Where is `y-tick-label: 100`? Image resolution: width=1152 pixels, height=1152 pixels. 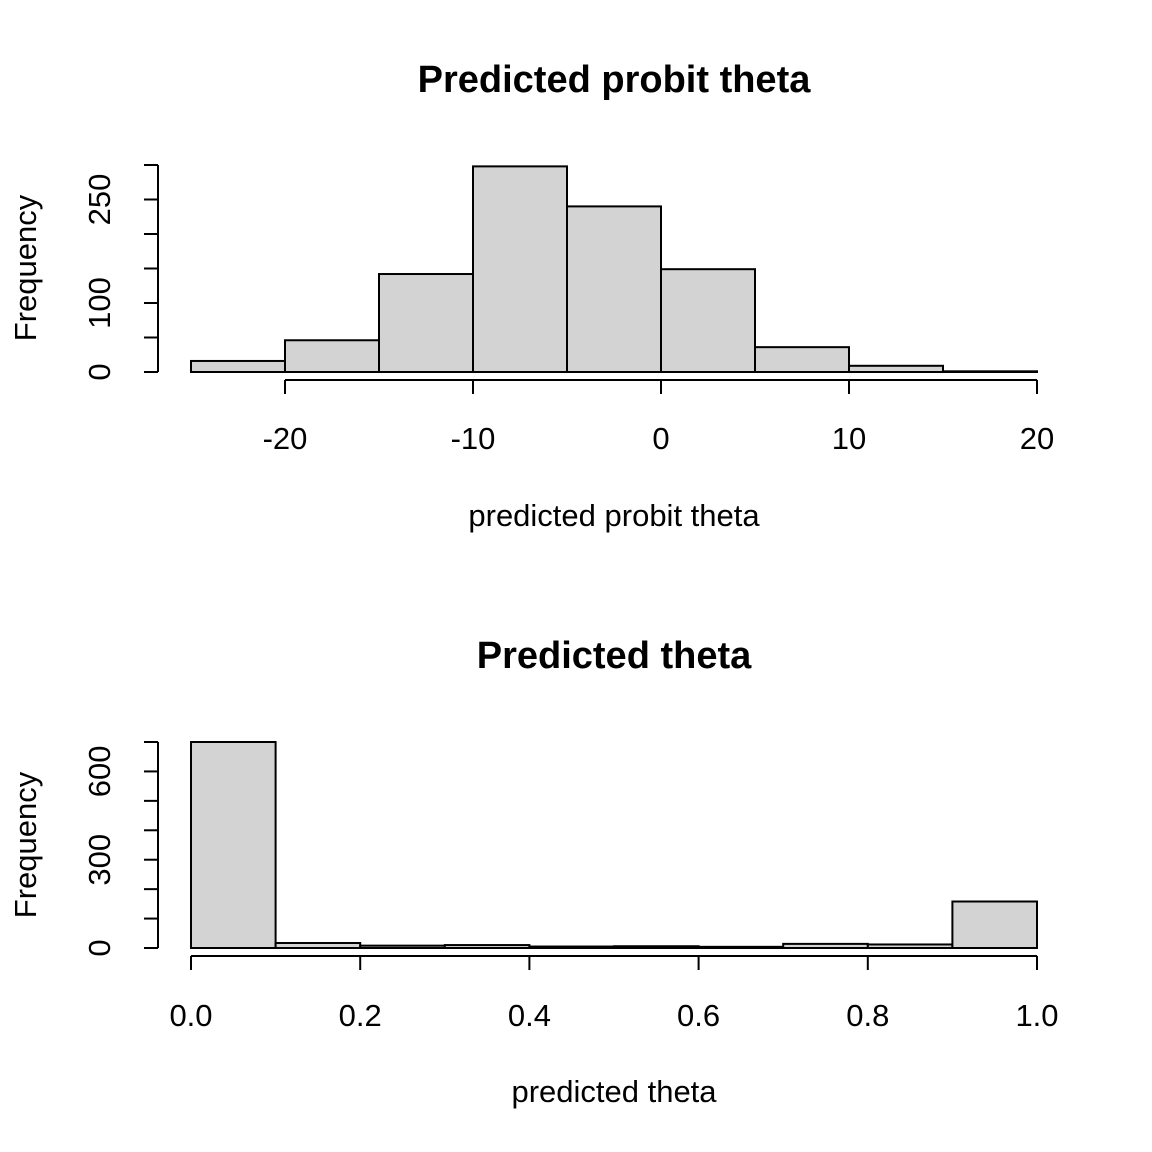 y-tick-label: 100 is located at coordinates (99, 303).